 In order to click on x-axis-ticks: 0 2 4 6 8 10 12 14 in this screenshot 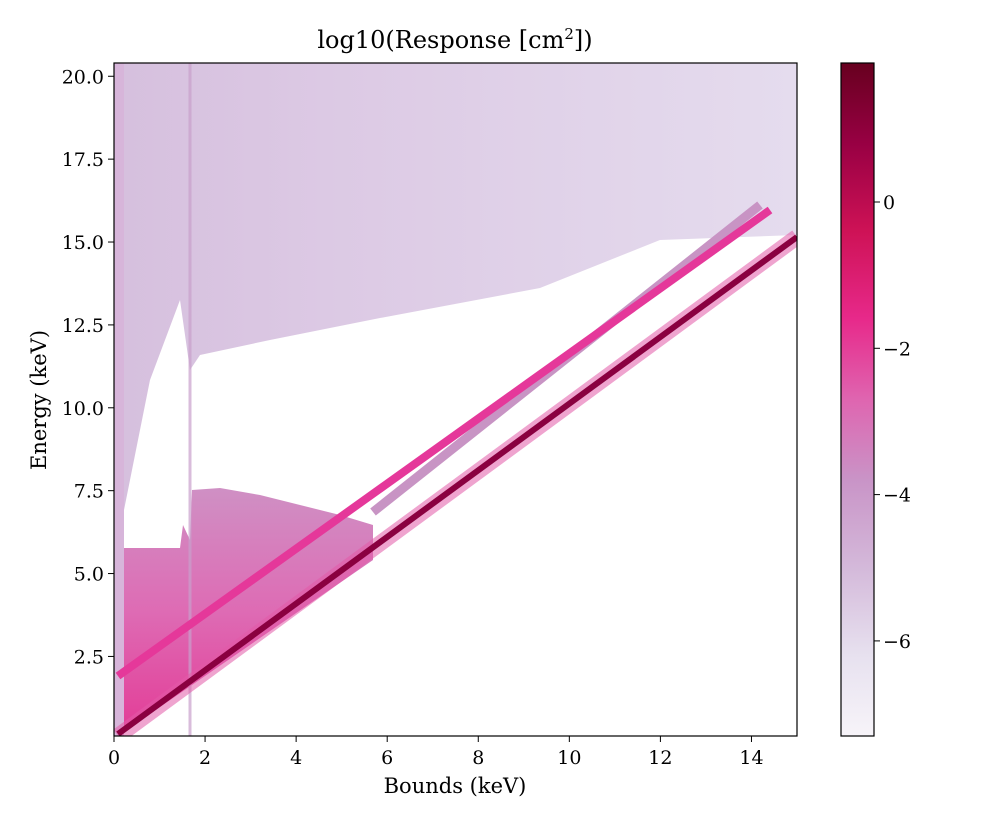, I will do `click(436, 752)`.